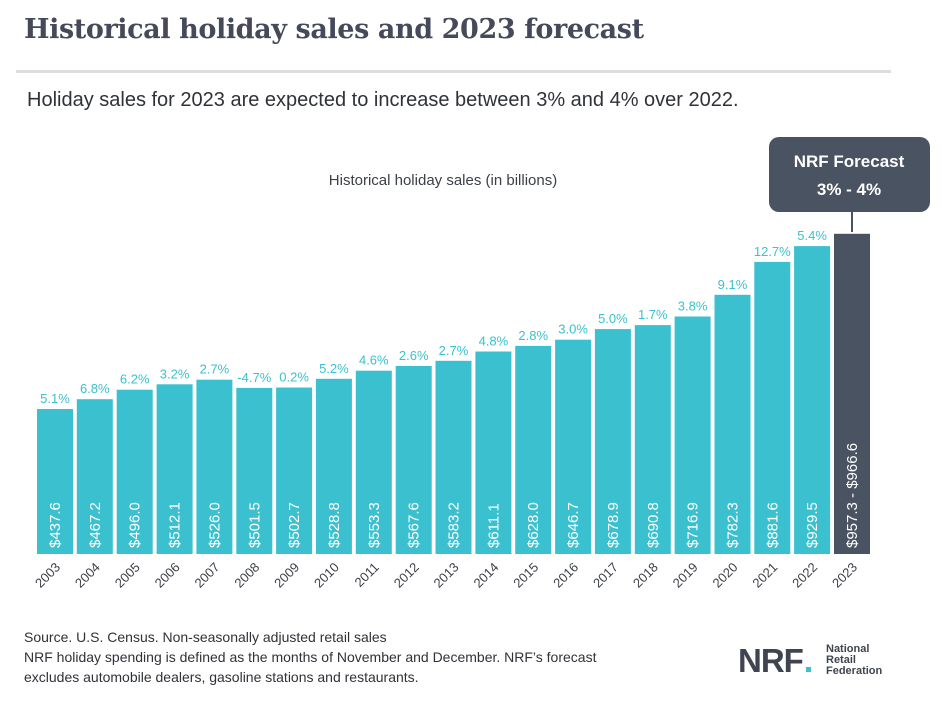 The image size is (942, 723). What do you see at coordinates (854, 671) in the screenshot?
I see `nrf-logo-line3: Federation` at bounding box center [854, 671].